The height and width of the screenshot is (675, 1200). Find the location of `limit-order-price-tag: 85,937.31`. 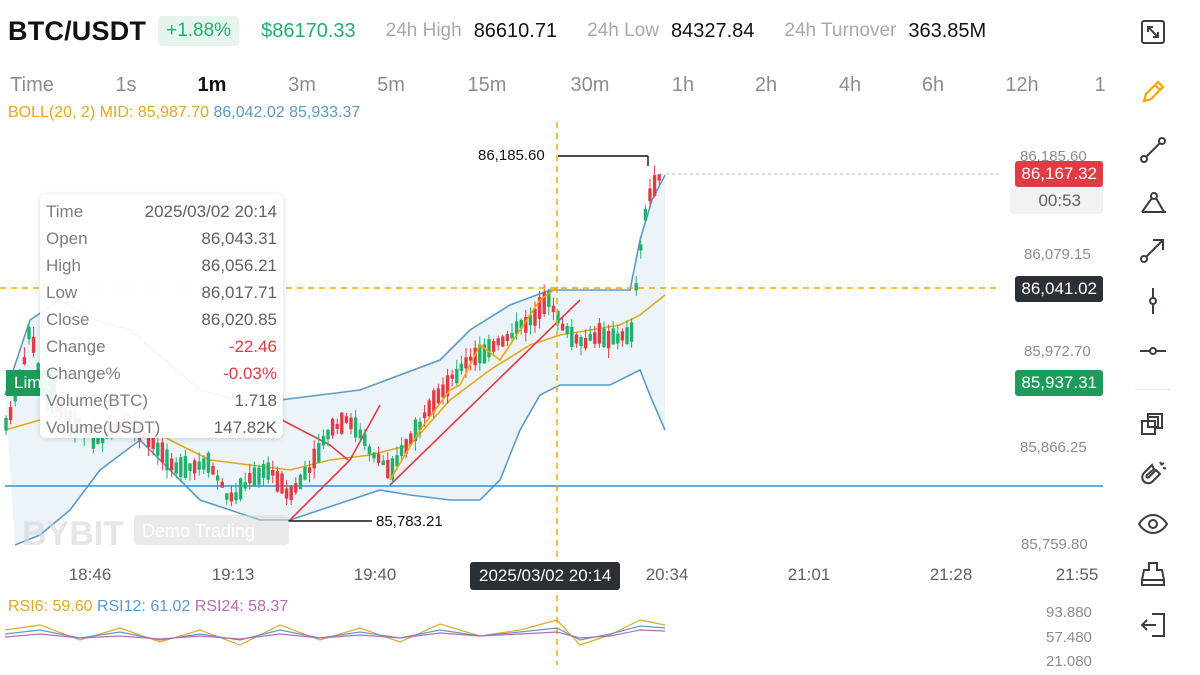

limit-order-price-tag: 85,937.31 is located at coordinates (1059, 383).